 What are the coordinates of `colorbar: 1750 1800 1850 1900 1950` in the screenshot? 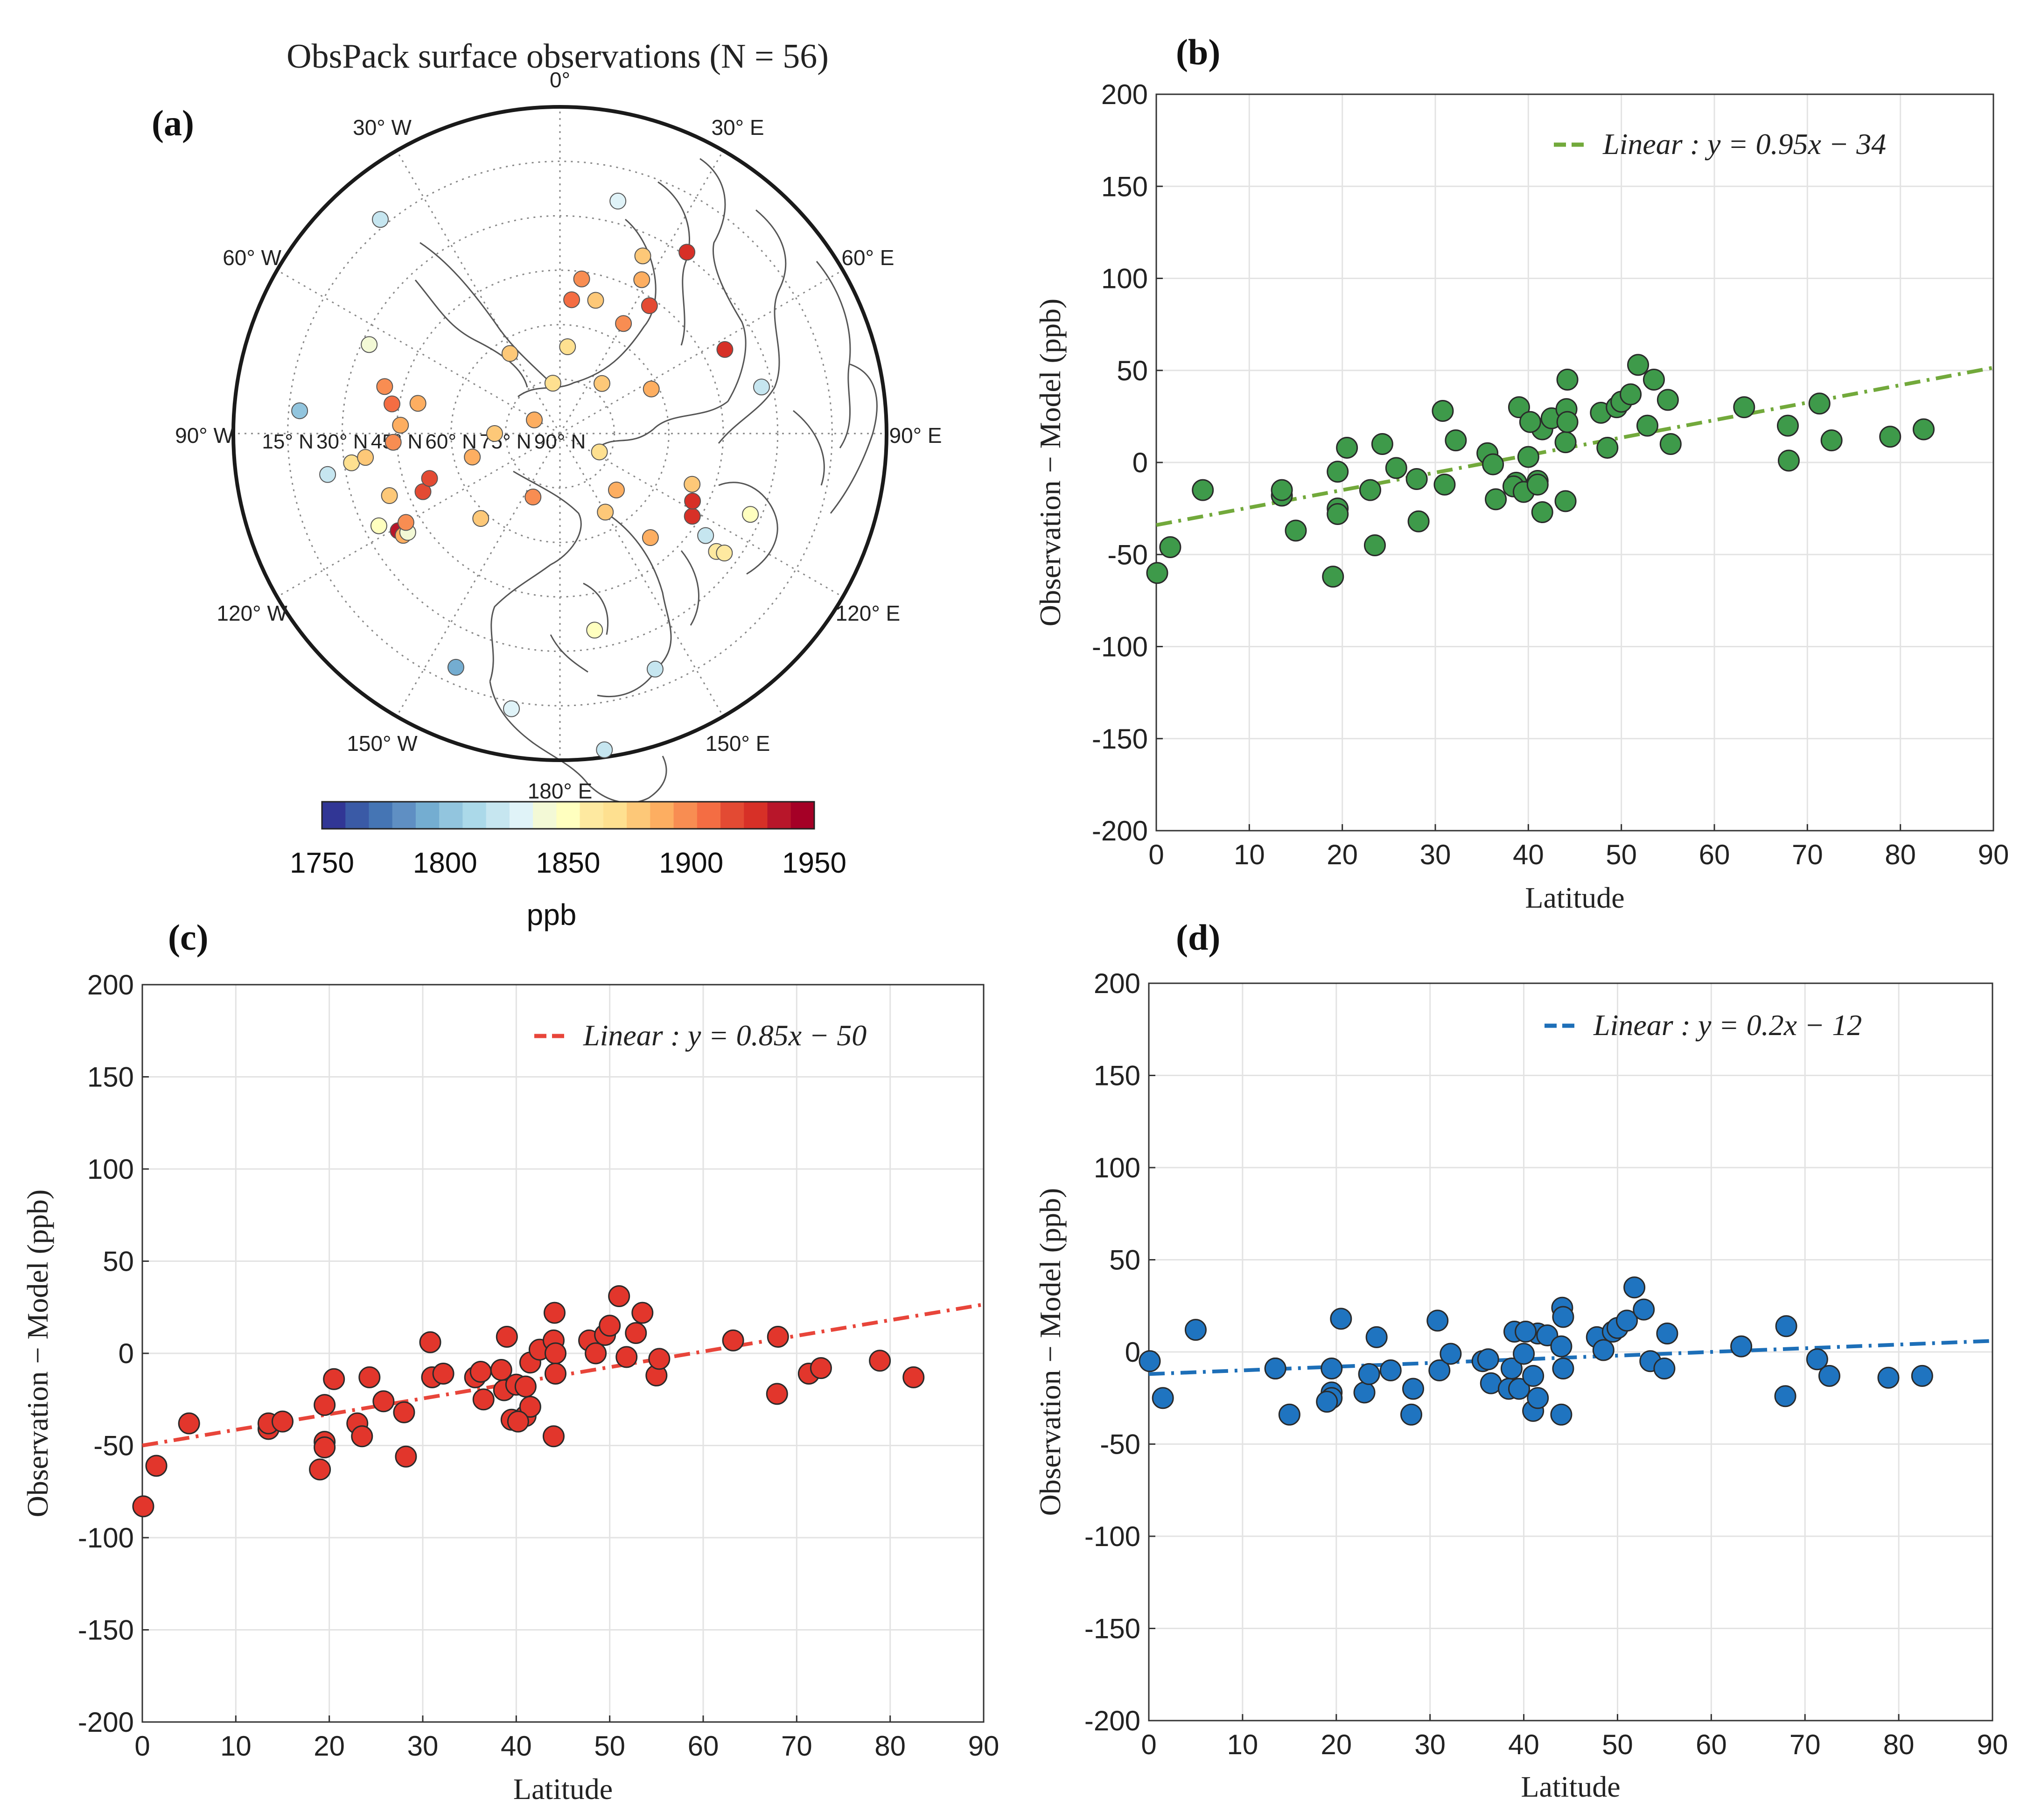 It's located at (568, 840).